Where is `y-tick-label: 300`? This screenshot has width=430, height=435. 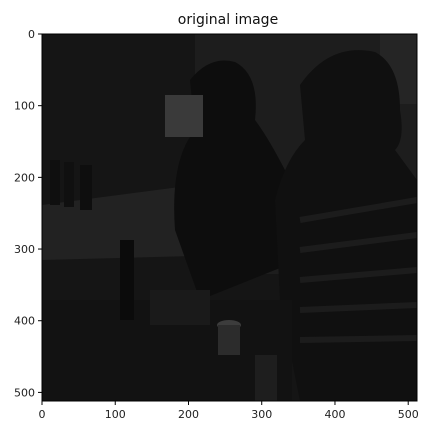
y-tick-label: 300 is located at coordinates (24, 249).